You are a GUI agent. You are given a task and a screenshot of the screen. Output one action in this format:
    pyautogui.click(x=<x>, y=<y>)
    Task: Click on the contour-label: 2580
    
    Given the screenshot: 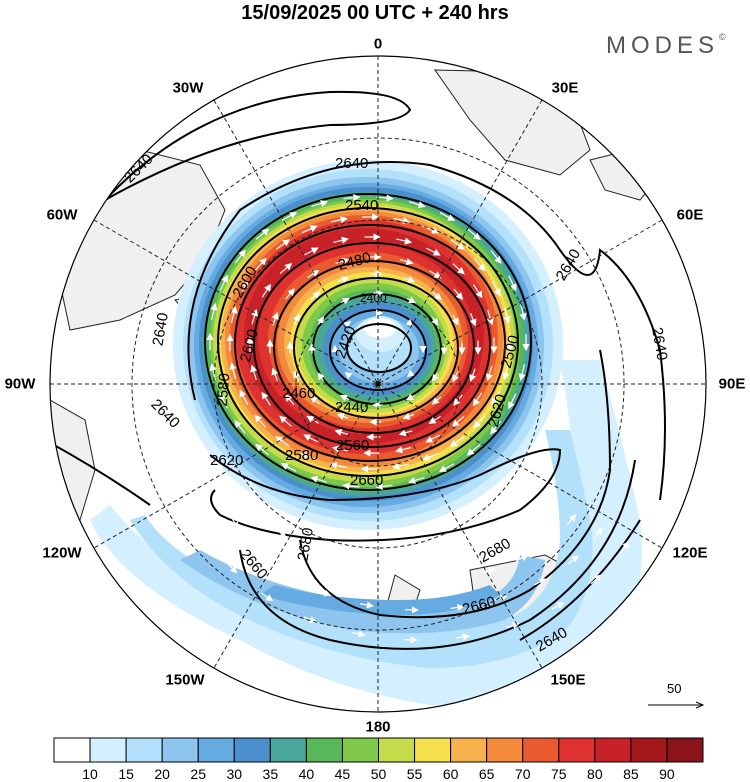 What is the action you would take?
    pyautogui.click(x=224, y=389)
    